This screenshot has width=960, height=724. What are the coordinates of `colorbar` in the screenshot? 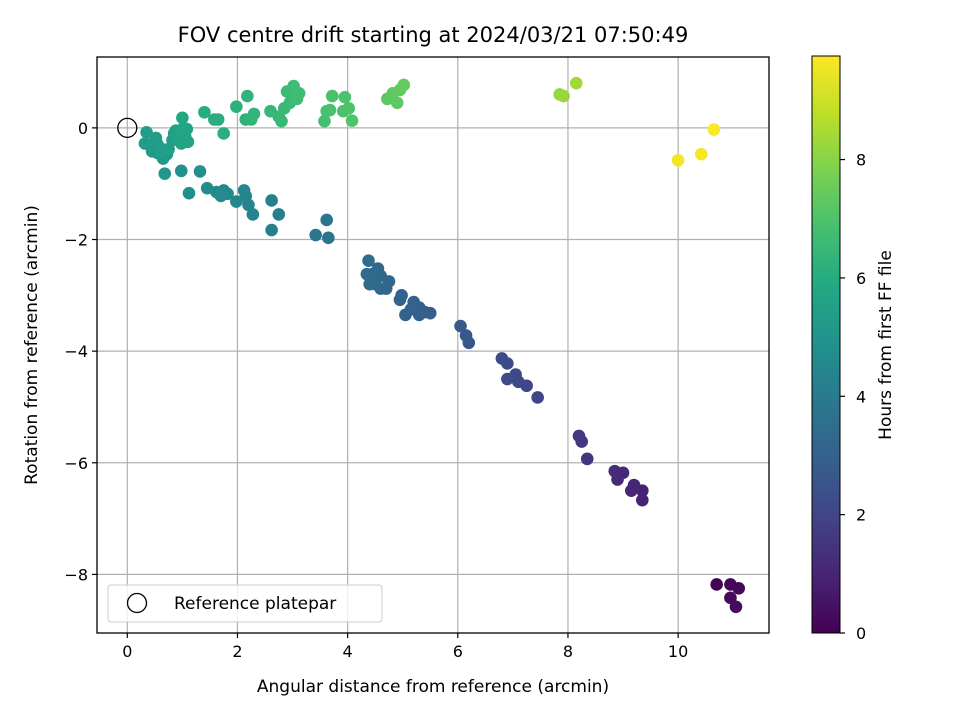 It's located at (826, 344).